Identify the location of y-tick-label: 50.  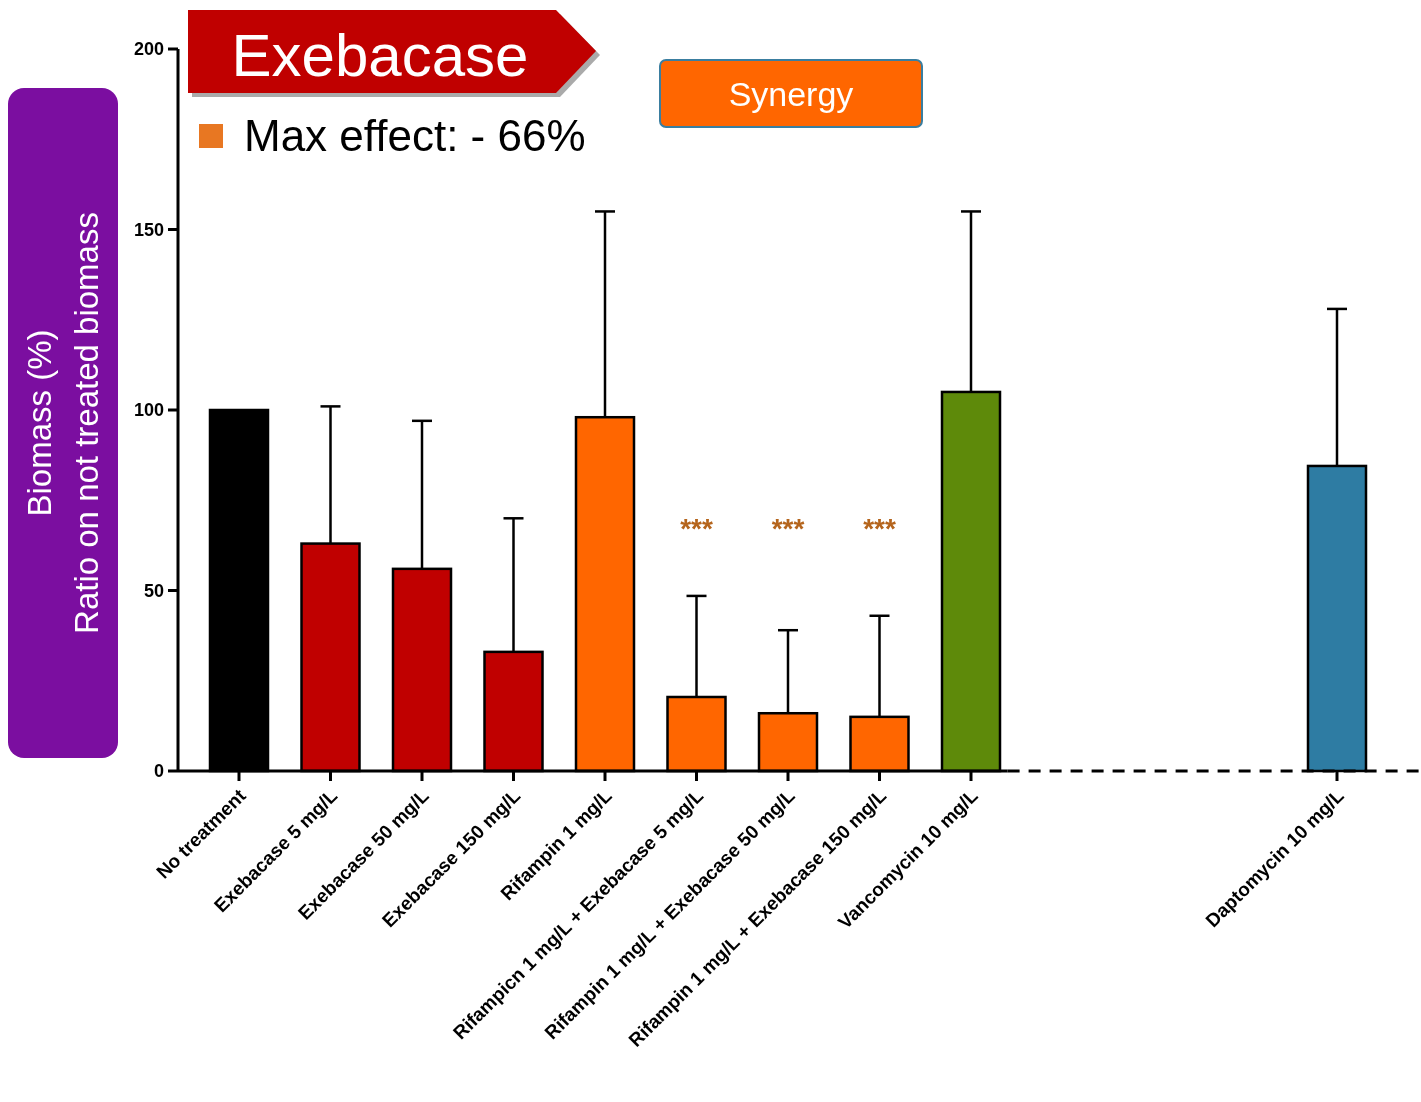
(153, 590).